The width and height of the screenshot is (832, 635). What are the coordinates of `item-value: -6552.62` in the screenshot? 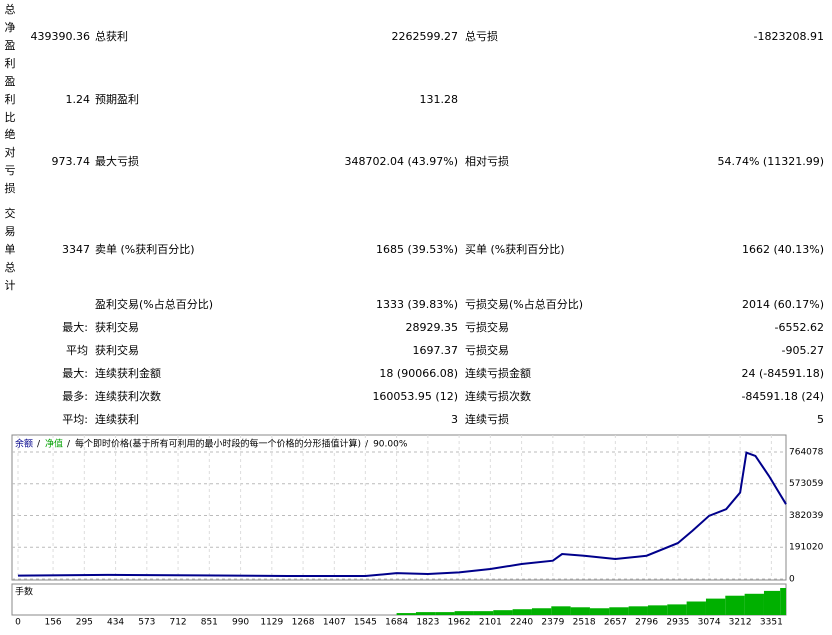 It's located at (799, 327).